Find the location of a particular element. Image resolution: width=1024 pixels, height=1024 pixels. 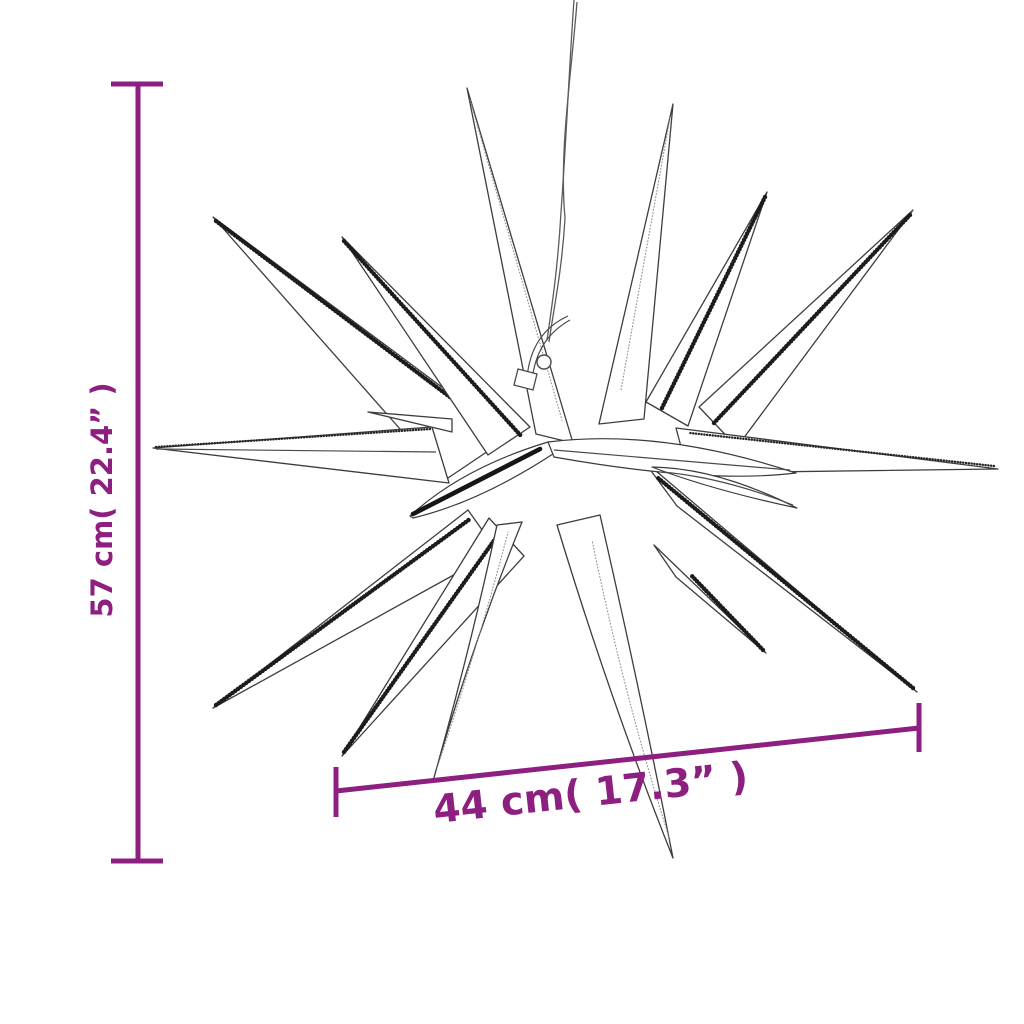

hanging-cord-lines is located at coordinates (562, 171).